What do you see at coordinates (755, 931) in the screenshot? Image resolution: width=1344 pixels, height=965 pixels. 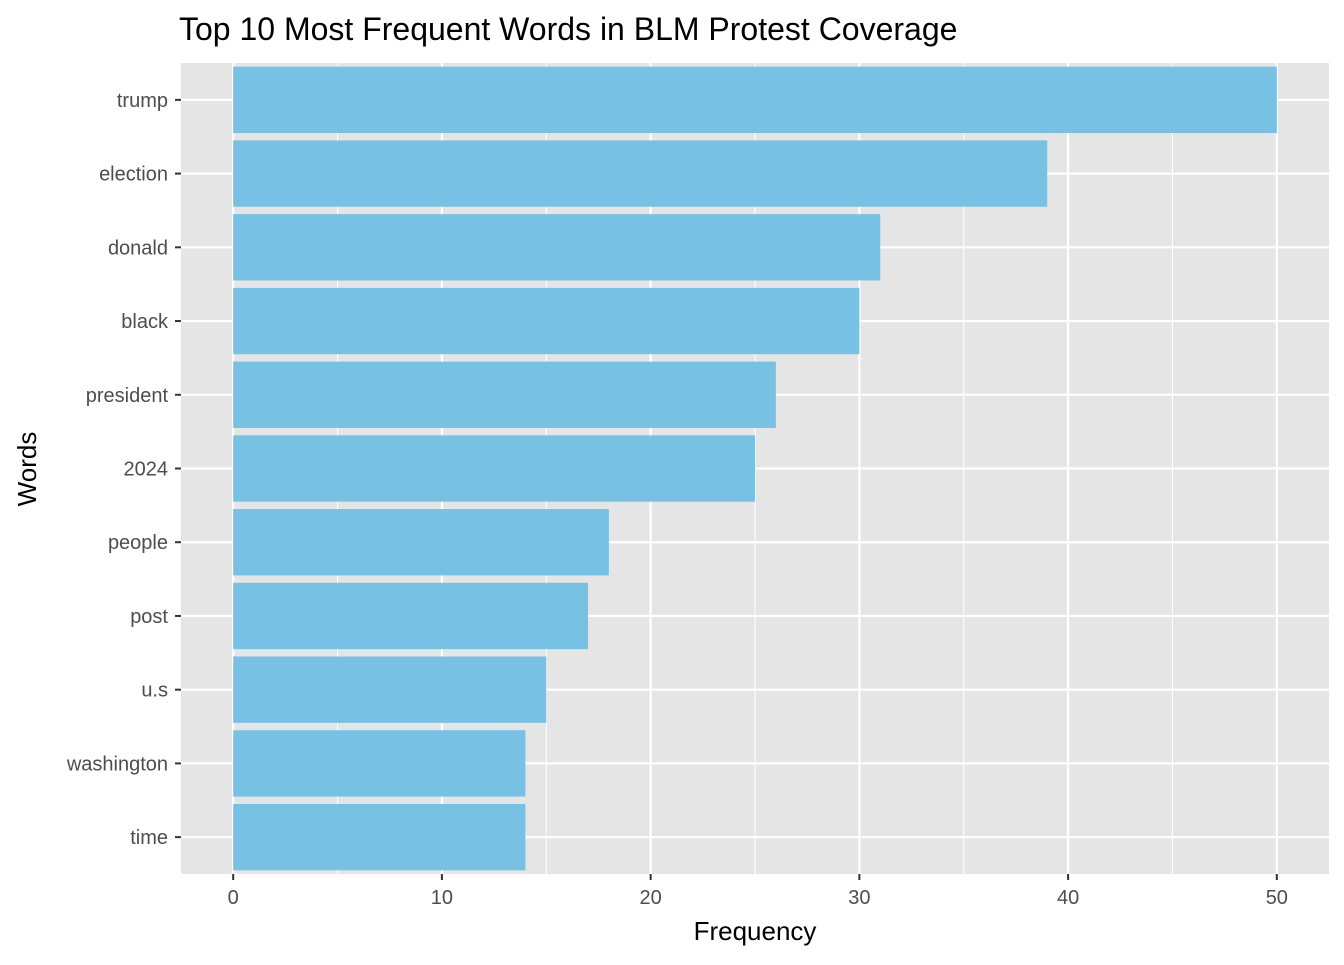 I see `x-axis-title: Frequency` at bounding box center [755, 931].